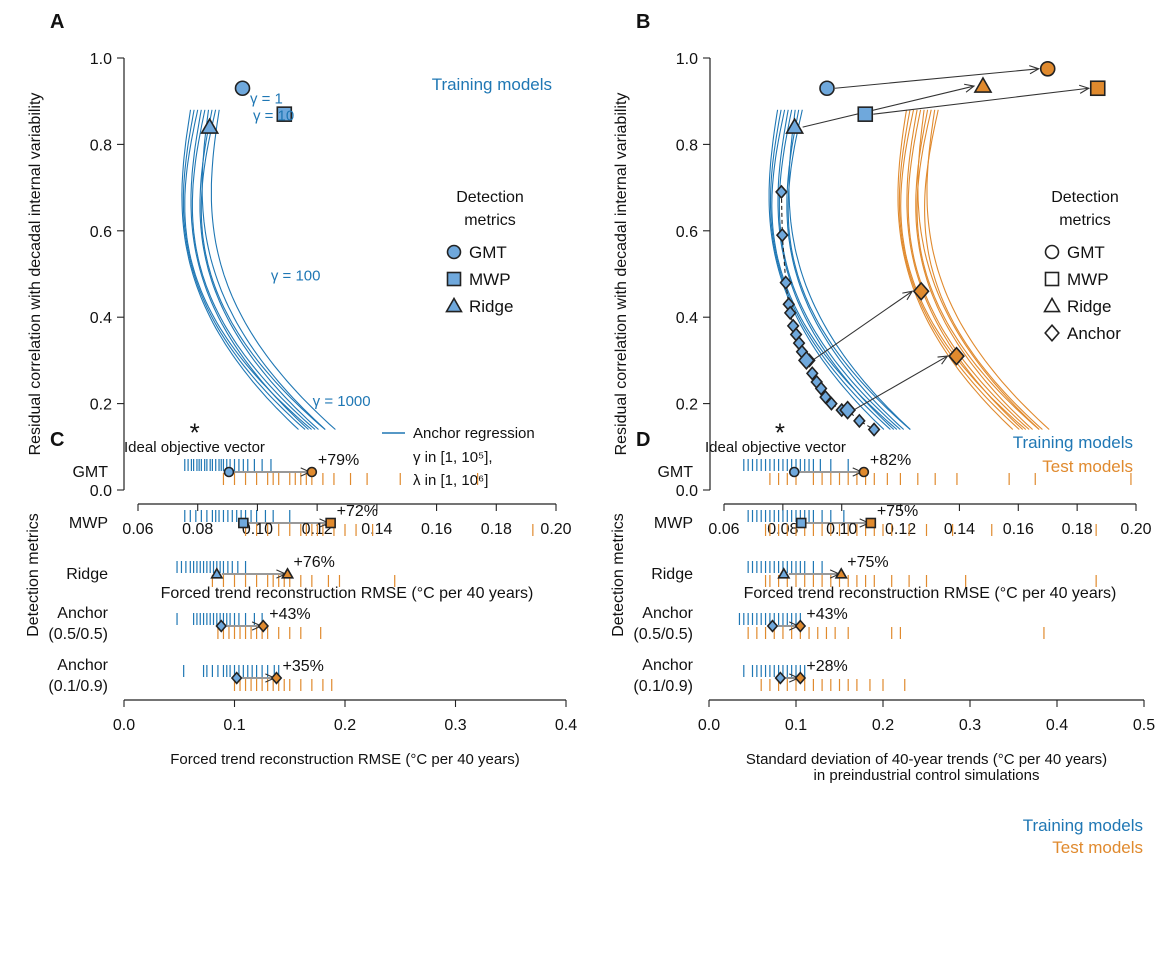 The image size is (1160, 953). What do you see at coordinates (455, 725) in the screenshot?
I see `x-tick-label: 0.3` at bounding box center [455, 725].